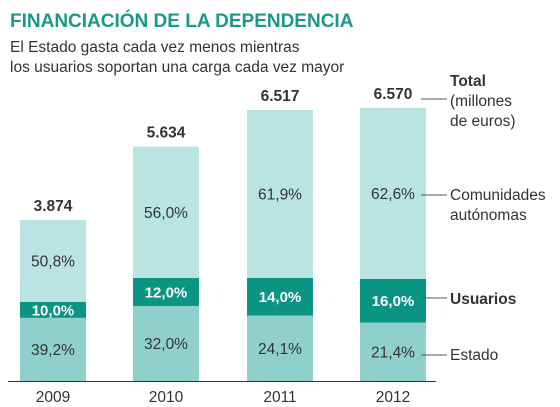 Image resolution: width=560 pixels, height=407 pixels. What do you see at coordinates (155, 47) in the screenshot?
I see `chart-subtitle-line-1: El Estado gasta cada vez menos mientras` at bounding box center [155, 47].